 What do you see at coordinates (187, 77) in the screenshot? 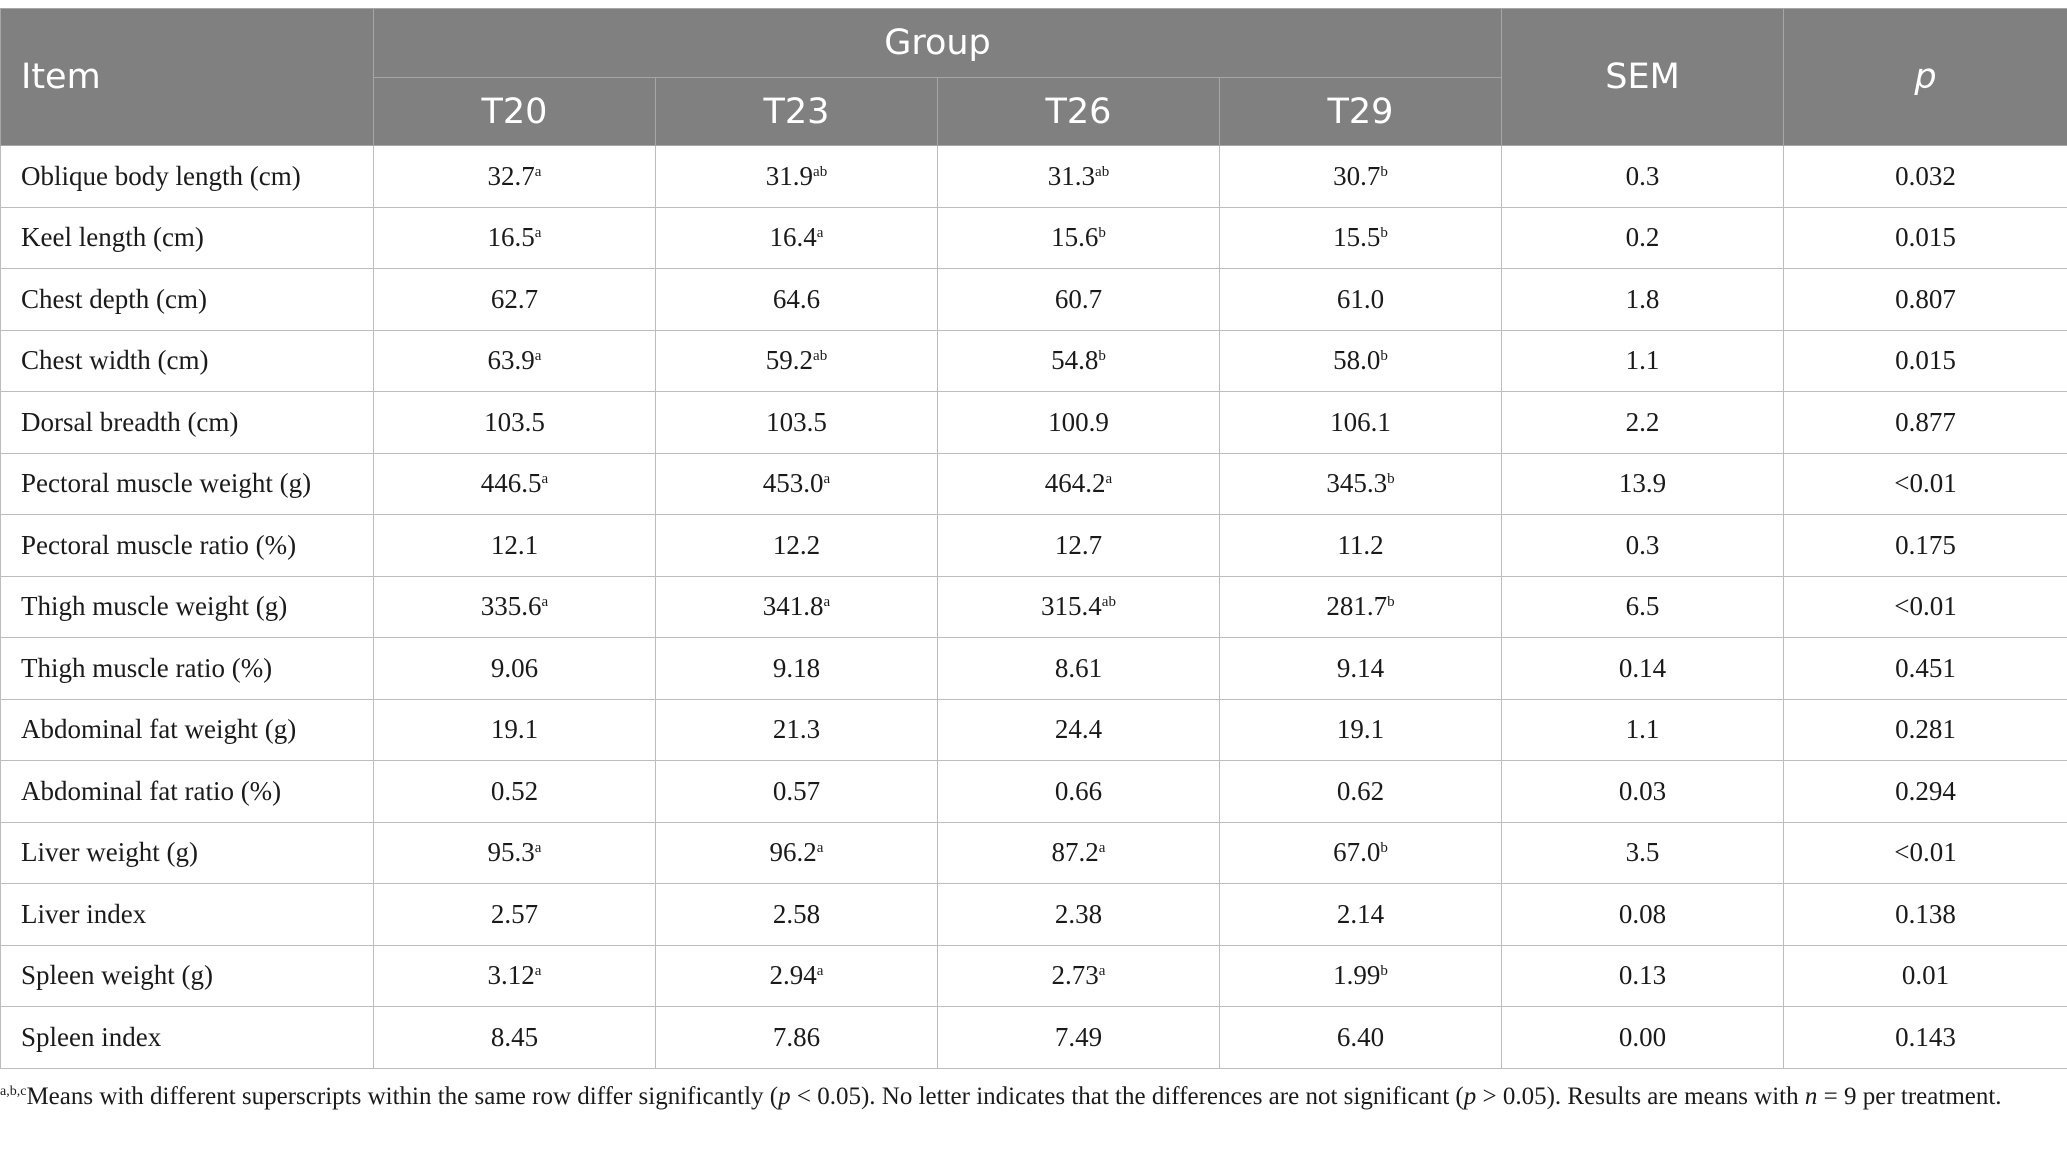
I see `item-column-header: Item` at bounding box center [187, 77].